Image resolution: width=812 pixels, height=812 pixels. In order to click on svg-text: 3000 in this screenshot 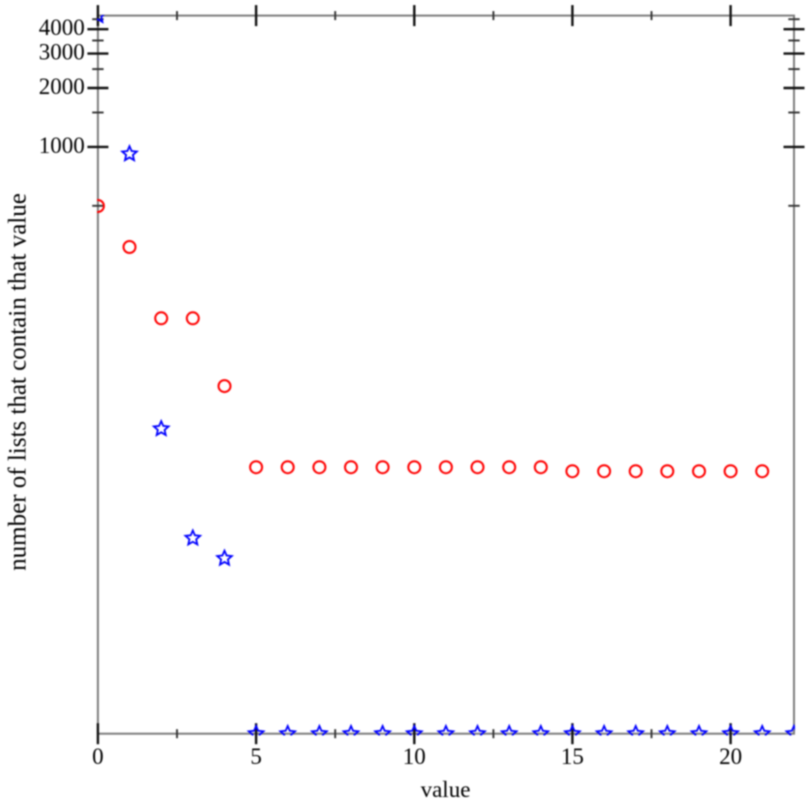, I will do `click(62, 52)`.